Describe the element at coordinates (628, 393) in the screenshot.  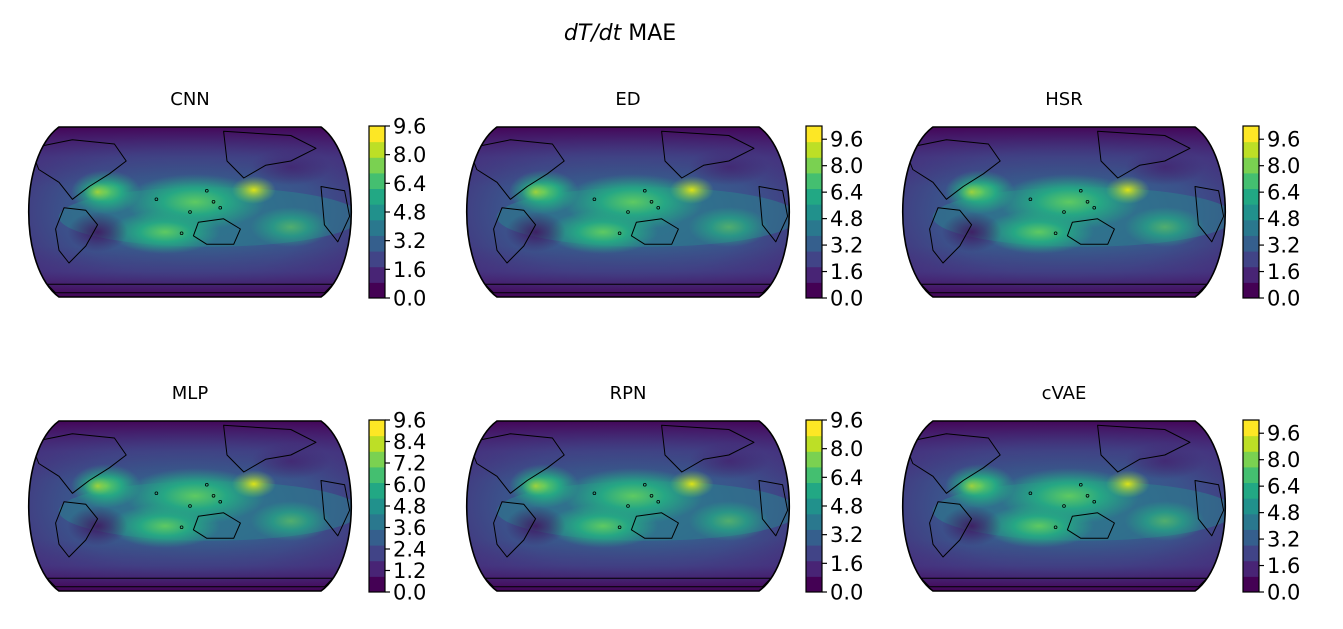
I see `panel-title: RPN` at that location.